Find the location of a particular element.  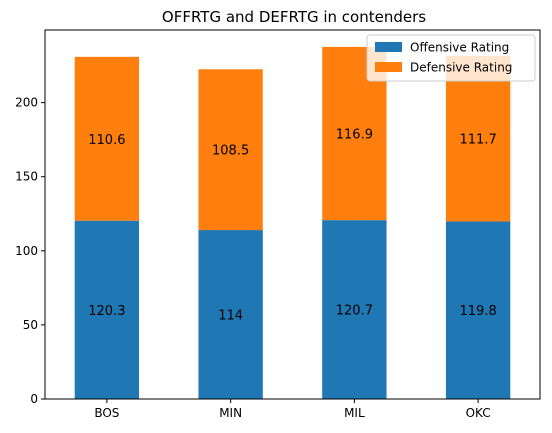

data-label-mil-series-2: 116.9 is located at coordinates (354, 135).